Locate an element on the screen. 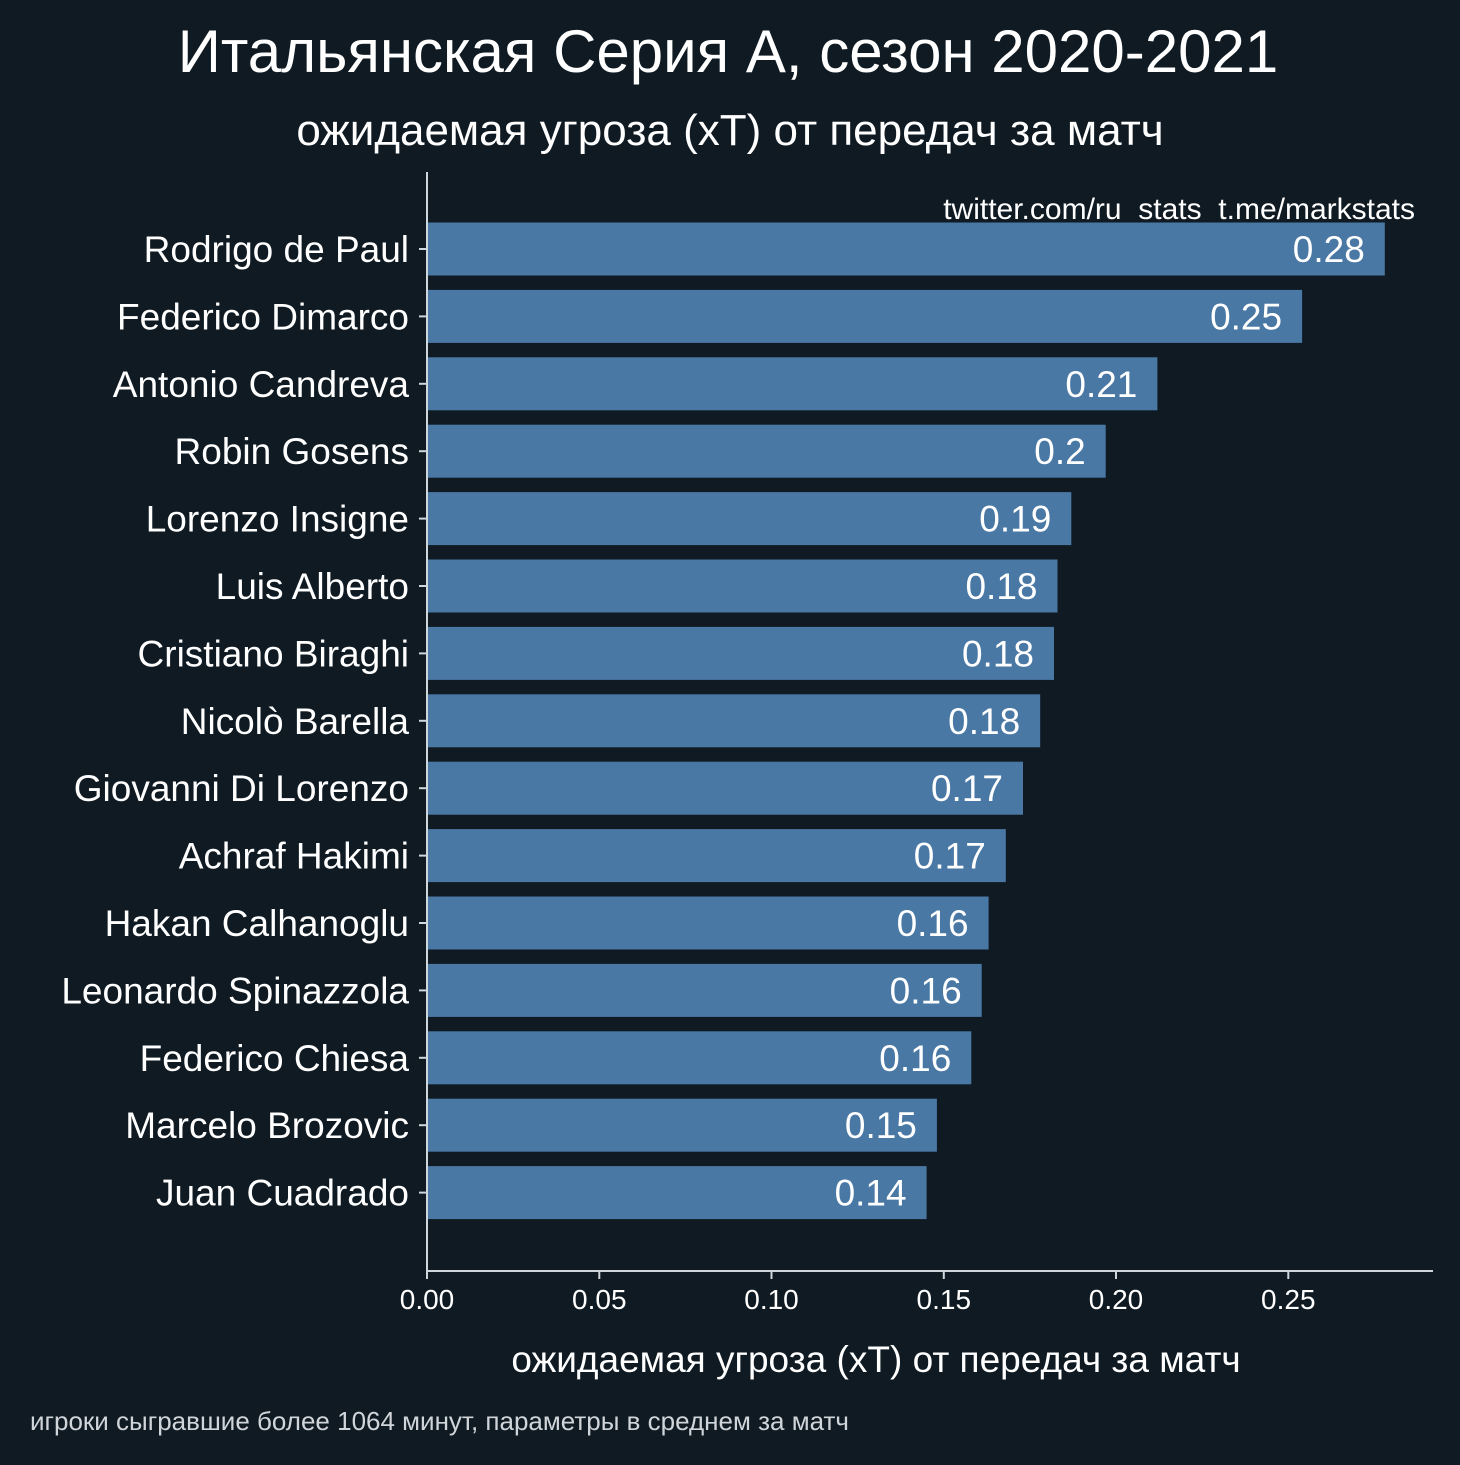 This screenshot has width=1460, height=1465. x-tick-label: 0.10 is located at coordinates (771, 1299).